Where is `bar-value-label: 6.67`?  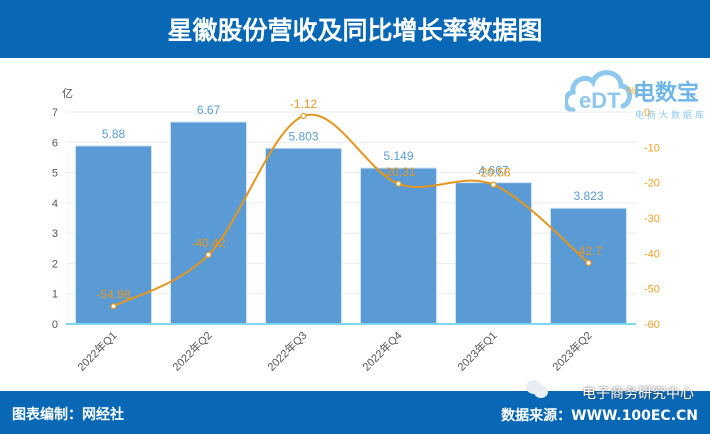 bar-value-label: 6.67 is located at coordinates (209, 110).